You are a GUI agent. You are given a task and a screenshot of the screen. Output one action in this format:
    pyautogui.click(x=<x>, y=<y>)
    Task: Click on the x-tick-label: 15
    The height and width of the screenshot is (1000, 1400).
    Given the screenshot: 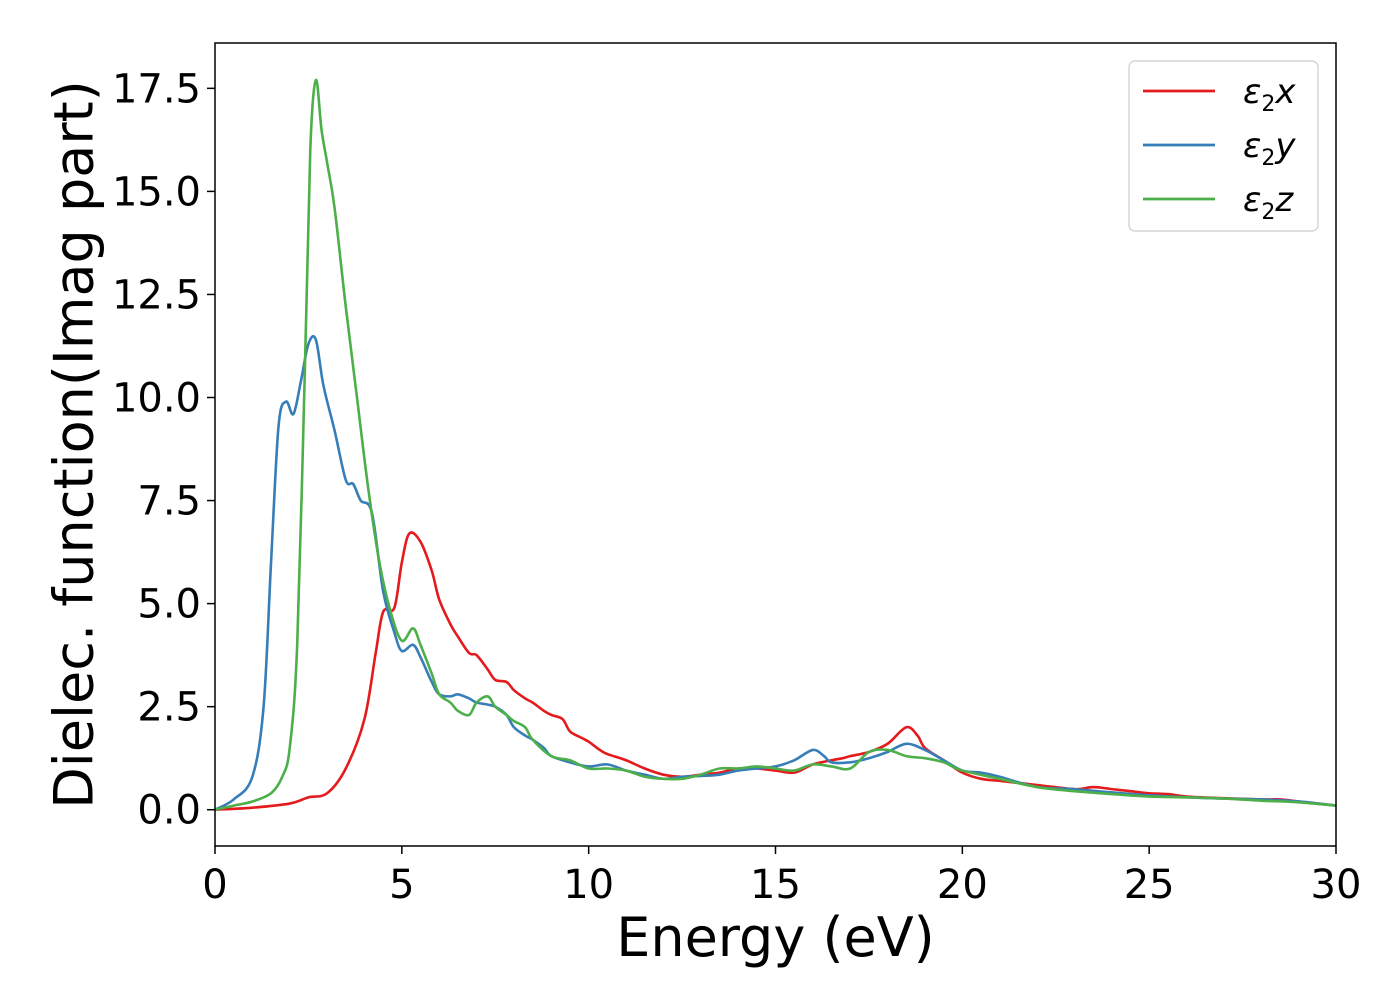 What is the action you would take?
    pyautogui.click(x=775, y=885)
    